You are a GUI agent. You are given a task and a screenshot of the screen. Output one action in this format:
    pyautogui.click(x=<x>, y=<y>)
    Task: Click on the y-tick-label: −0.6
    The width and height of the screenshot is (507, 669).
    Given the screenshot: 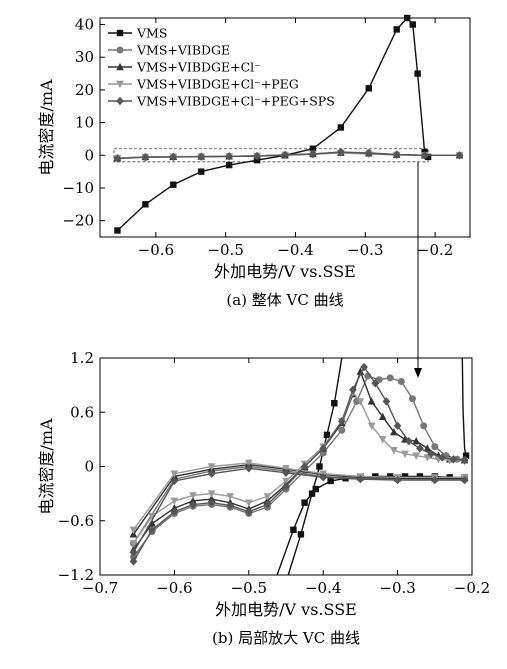 What is the action you would take?
    pyautogui.click(x=76, y=521)
    